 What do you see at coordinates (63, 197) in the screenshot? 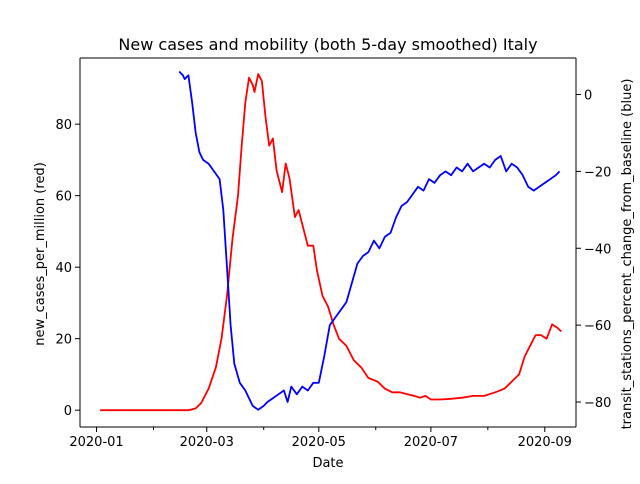
I see `y-left-tick-label: 60` at bounding box center [63, 197].